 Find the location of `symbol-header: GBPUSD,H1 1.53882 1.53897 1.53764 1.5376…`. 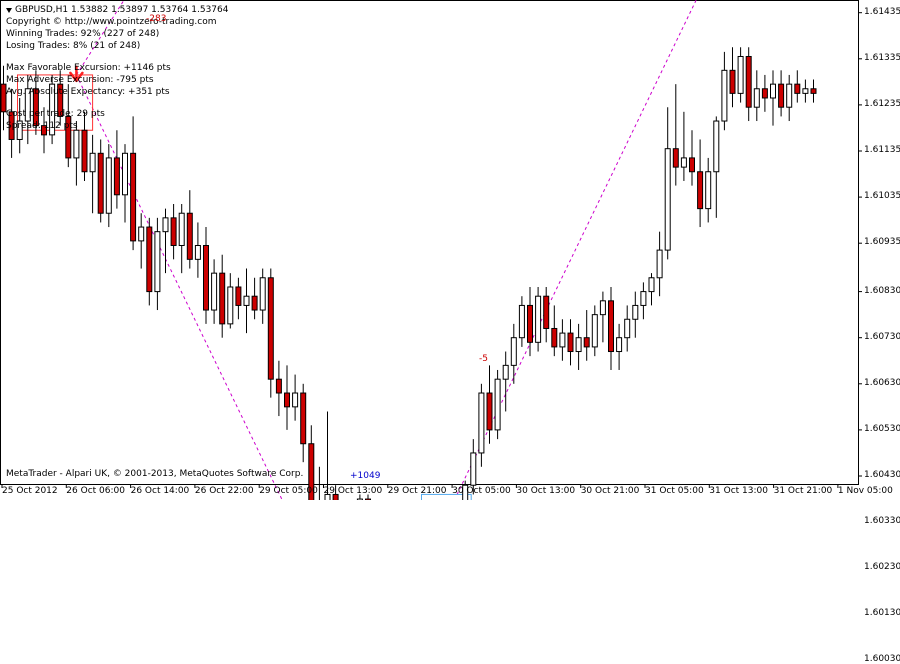

symbol-header: GBPUSD,H1 1.53882 1.53897 1.53764 1.5376… is located at coordinates (117, 10).